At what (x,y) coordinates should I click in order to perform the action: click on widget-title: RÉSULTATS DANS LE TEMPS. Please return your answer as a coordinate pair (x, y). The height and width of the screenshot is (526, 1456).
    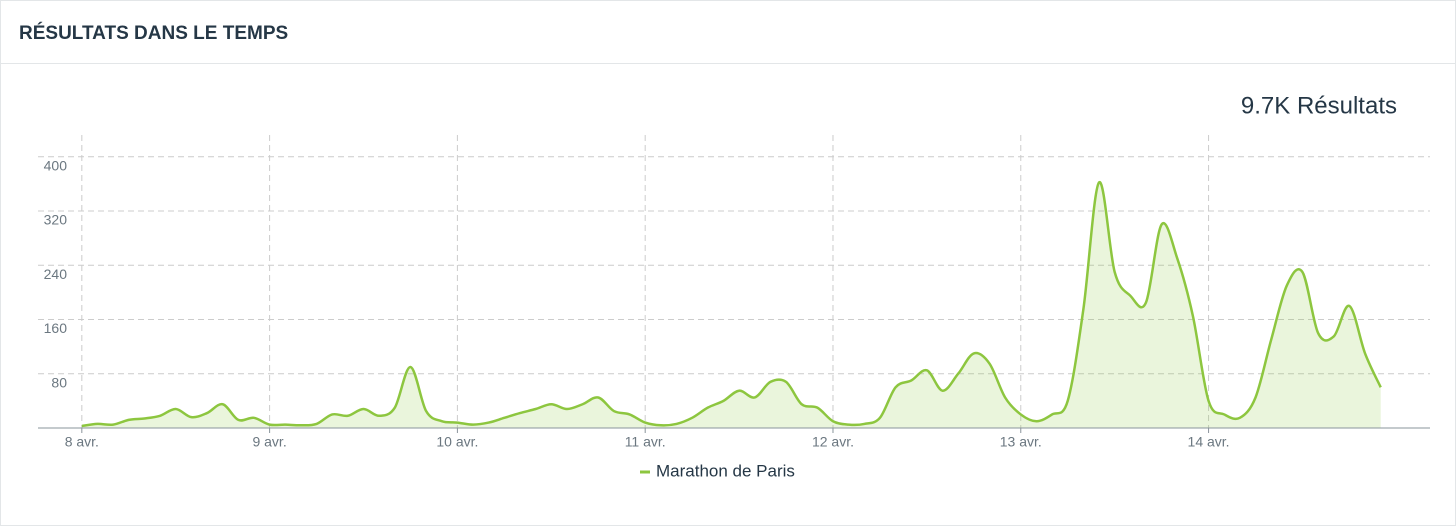
    Looking at the image, I should click on (153, 33).